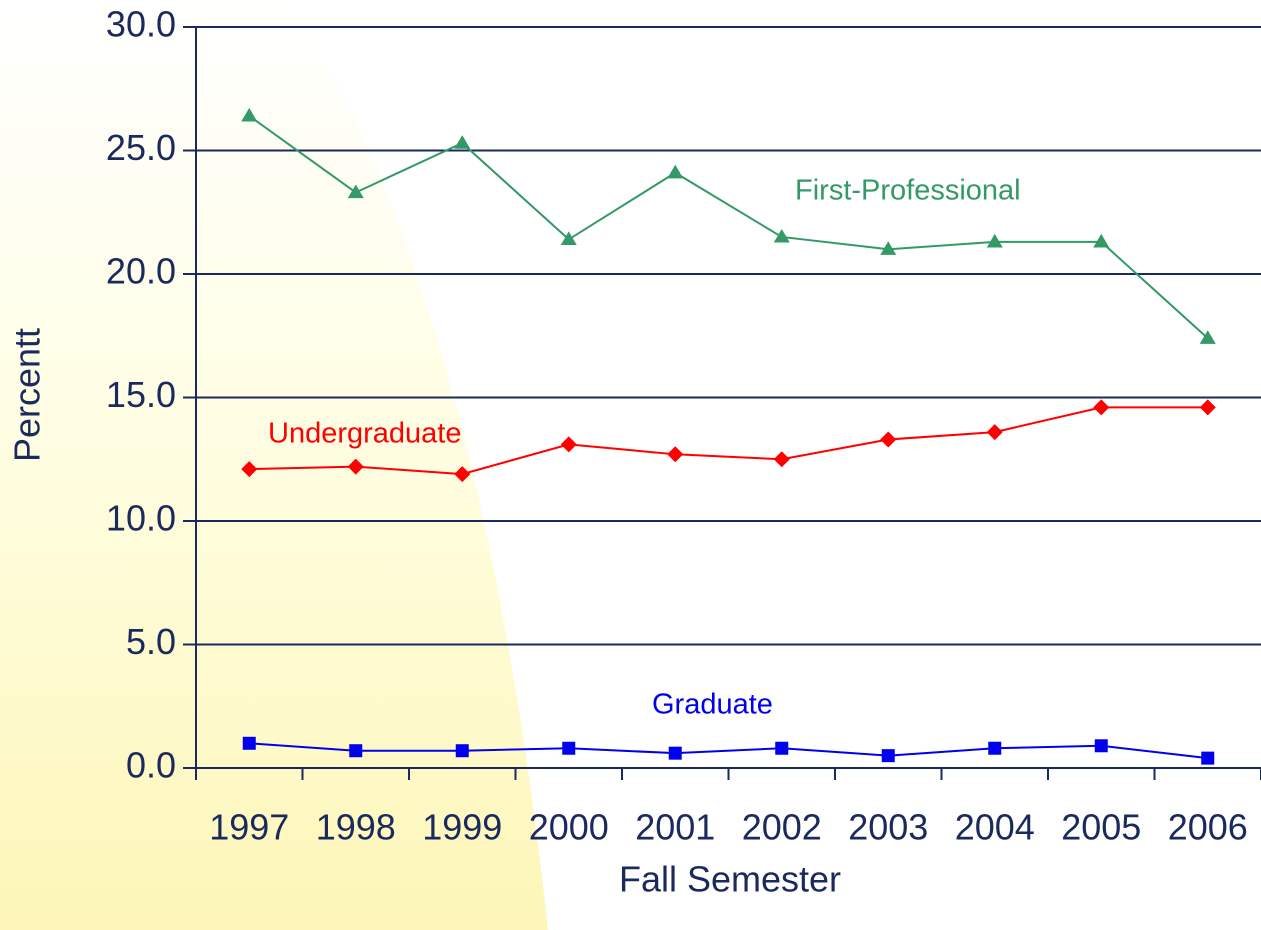 The height and width of the screenshot is (930, 1261). Describe the element at coordinates (730, 879) in the screenshot. I see `x-axis-label: Fall Semester` at that location.